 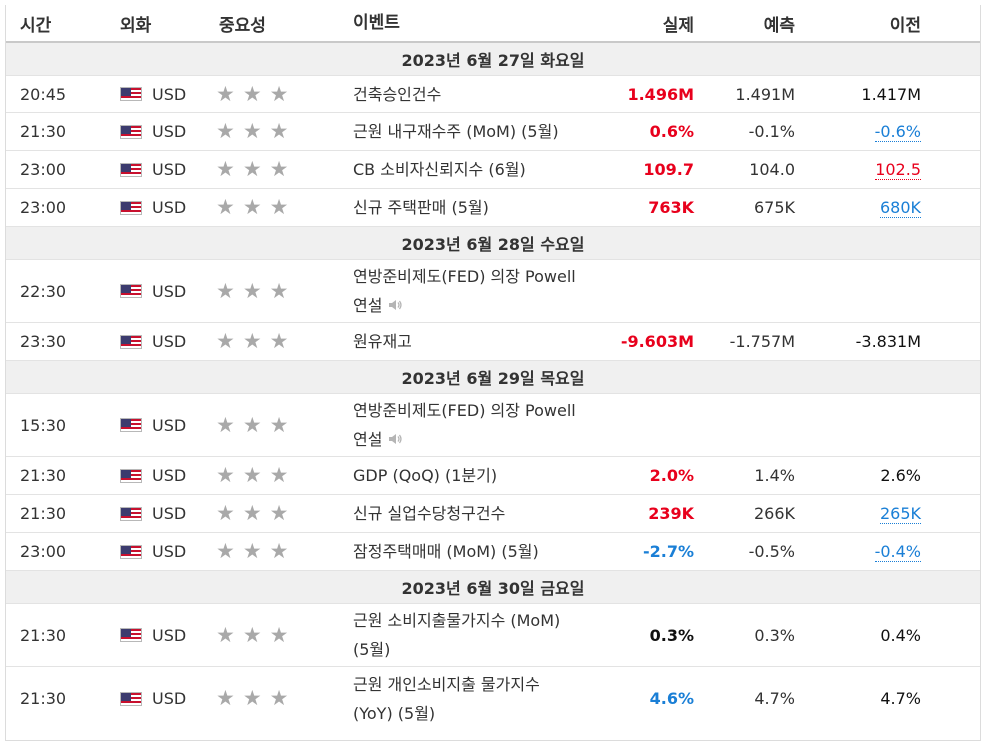 I want to click on event-name: 신규 주택판매 (5월), so click(x=421, y=207).